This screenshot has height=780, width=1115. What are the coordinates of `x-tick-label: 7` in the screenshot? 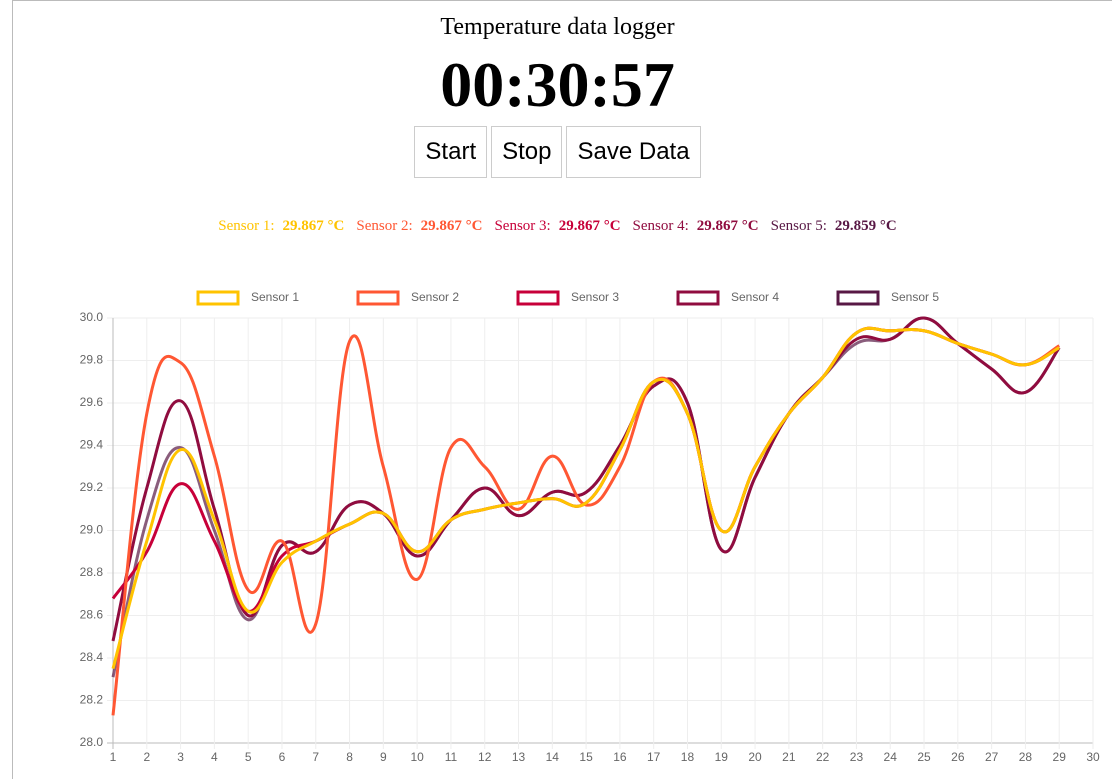 It's located at (315, 757).